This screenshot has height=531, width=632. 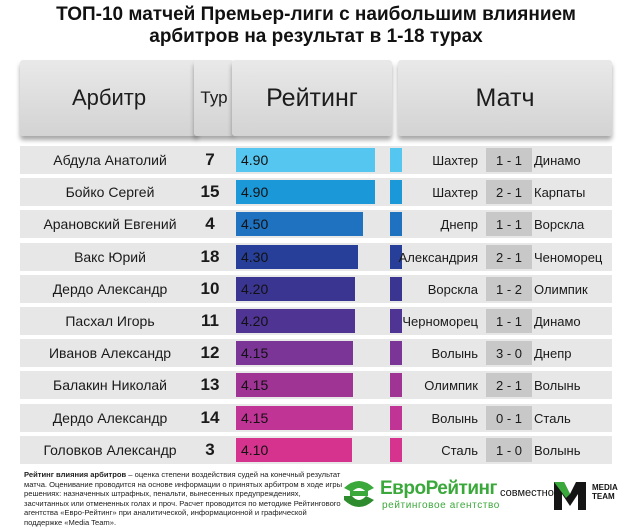 What do you see at coordinates (441, 505) in the screenshot?
I see `brand-subtitle: рейтинговое агентство` at bounding box center [441, 505].